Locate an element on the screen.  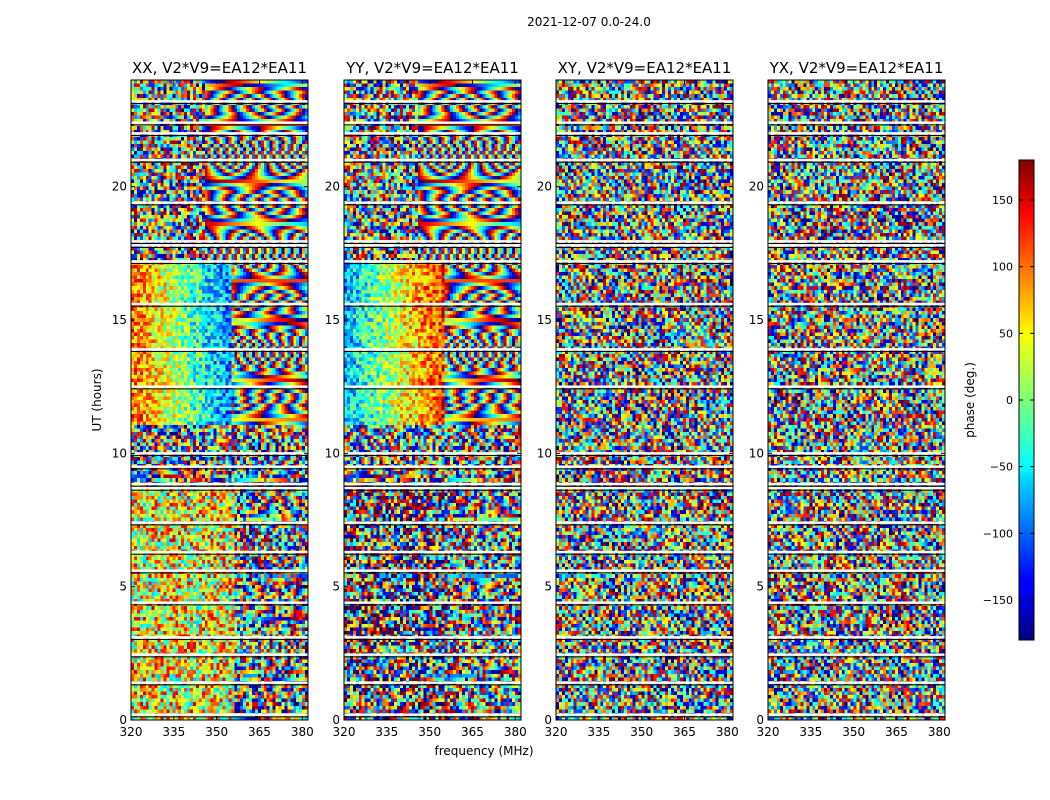
panel-title: YY, V2*V9=EA12*EA11 is located at coordinates (432, 68).